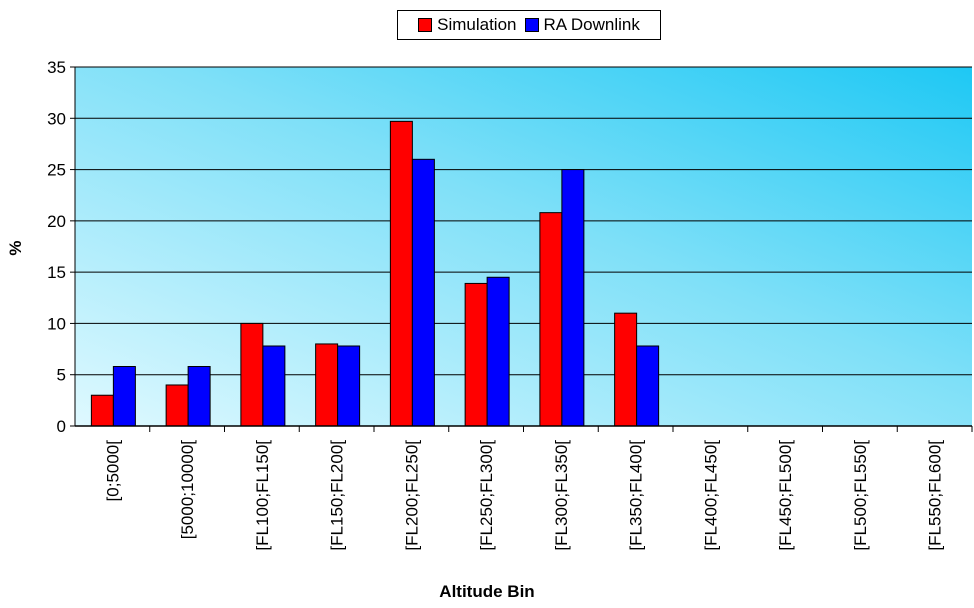 The image size is (974, 608). I want to click on x-tick-label: [FL300;FL350[, so click(561, 495).